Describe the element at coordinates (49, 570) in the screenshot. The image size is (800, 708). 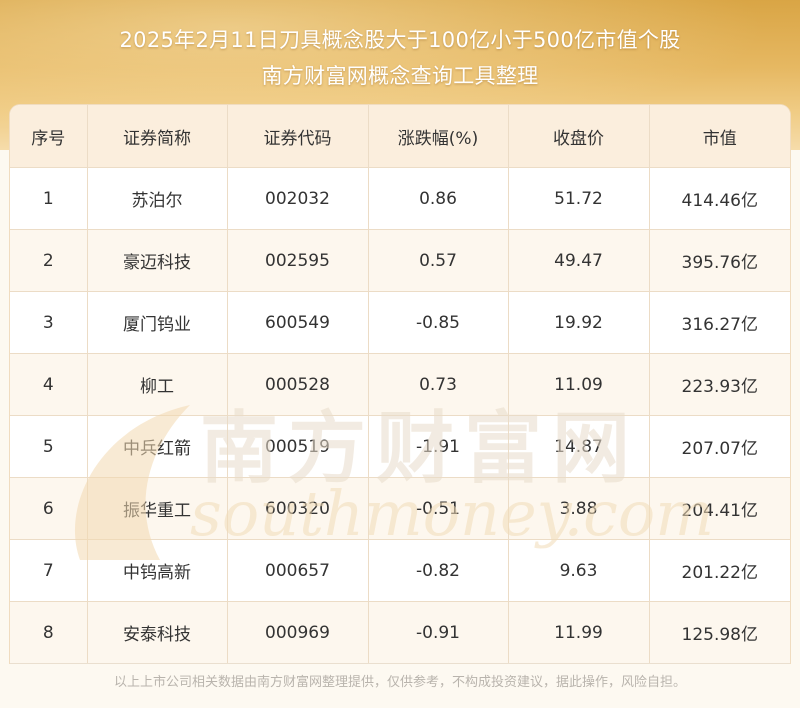
I see `cell-index: 7` at that location.